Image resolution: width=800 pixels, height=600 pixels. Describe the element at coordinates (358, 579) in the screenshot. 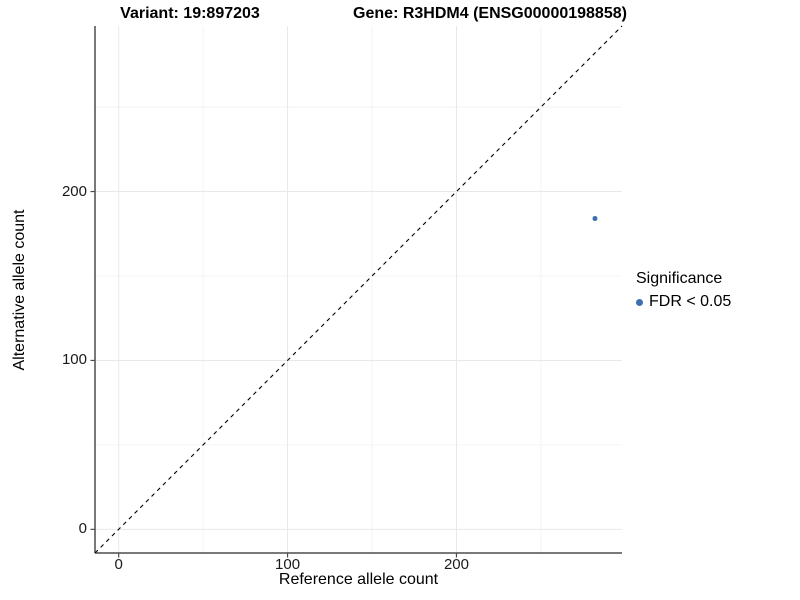

I see `x-axis-title: Reference allele count` at that location.